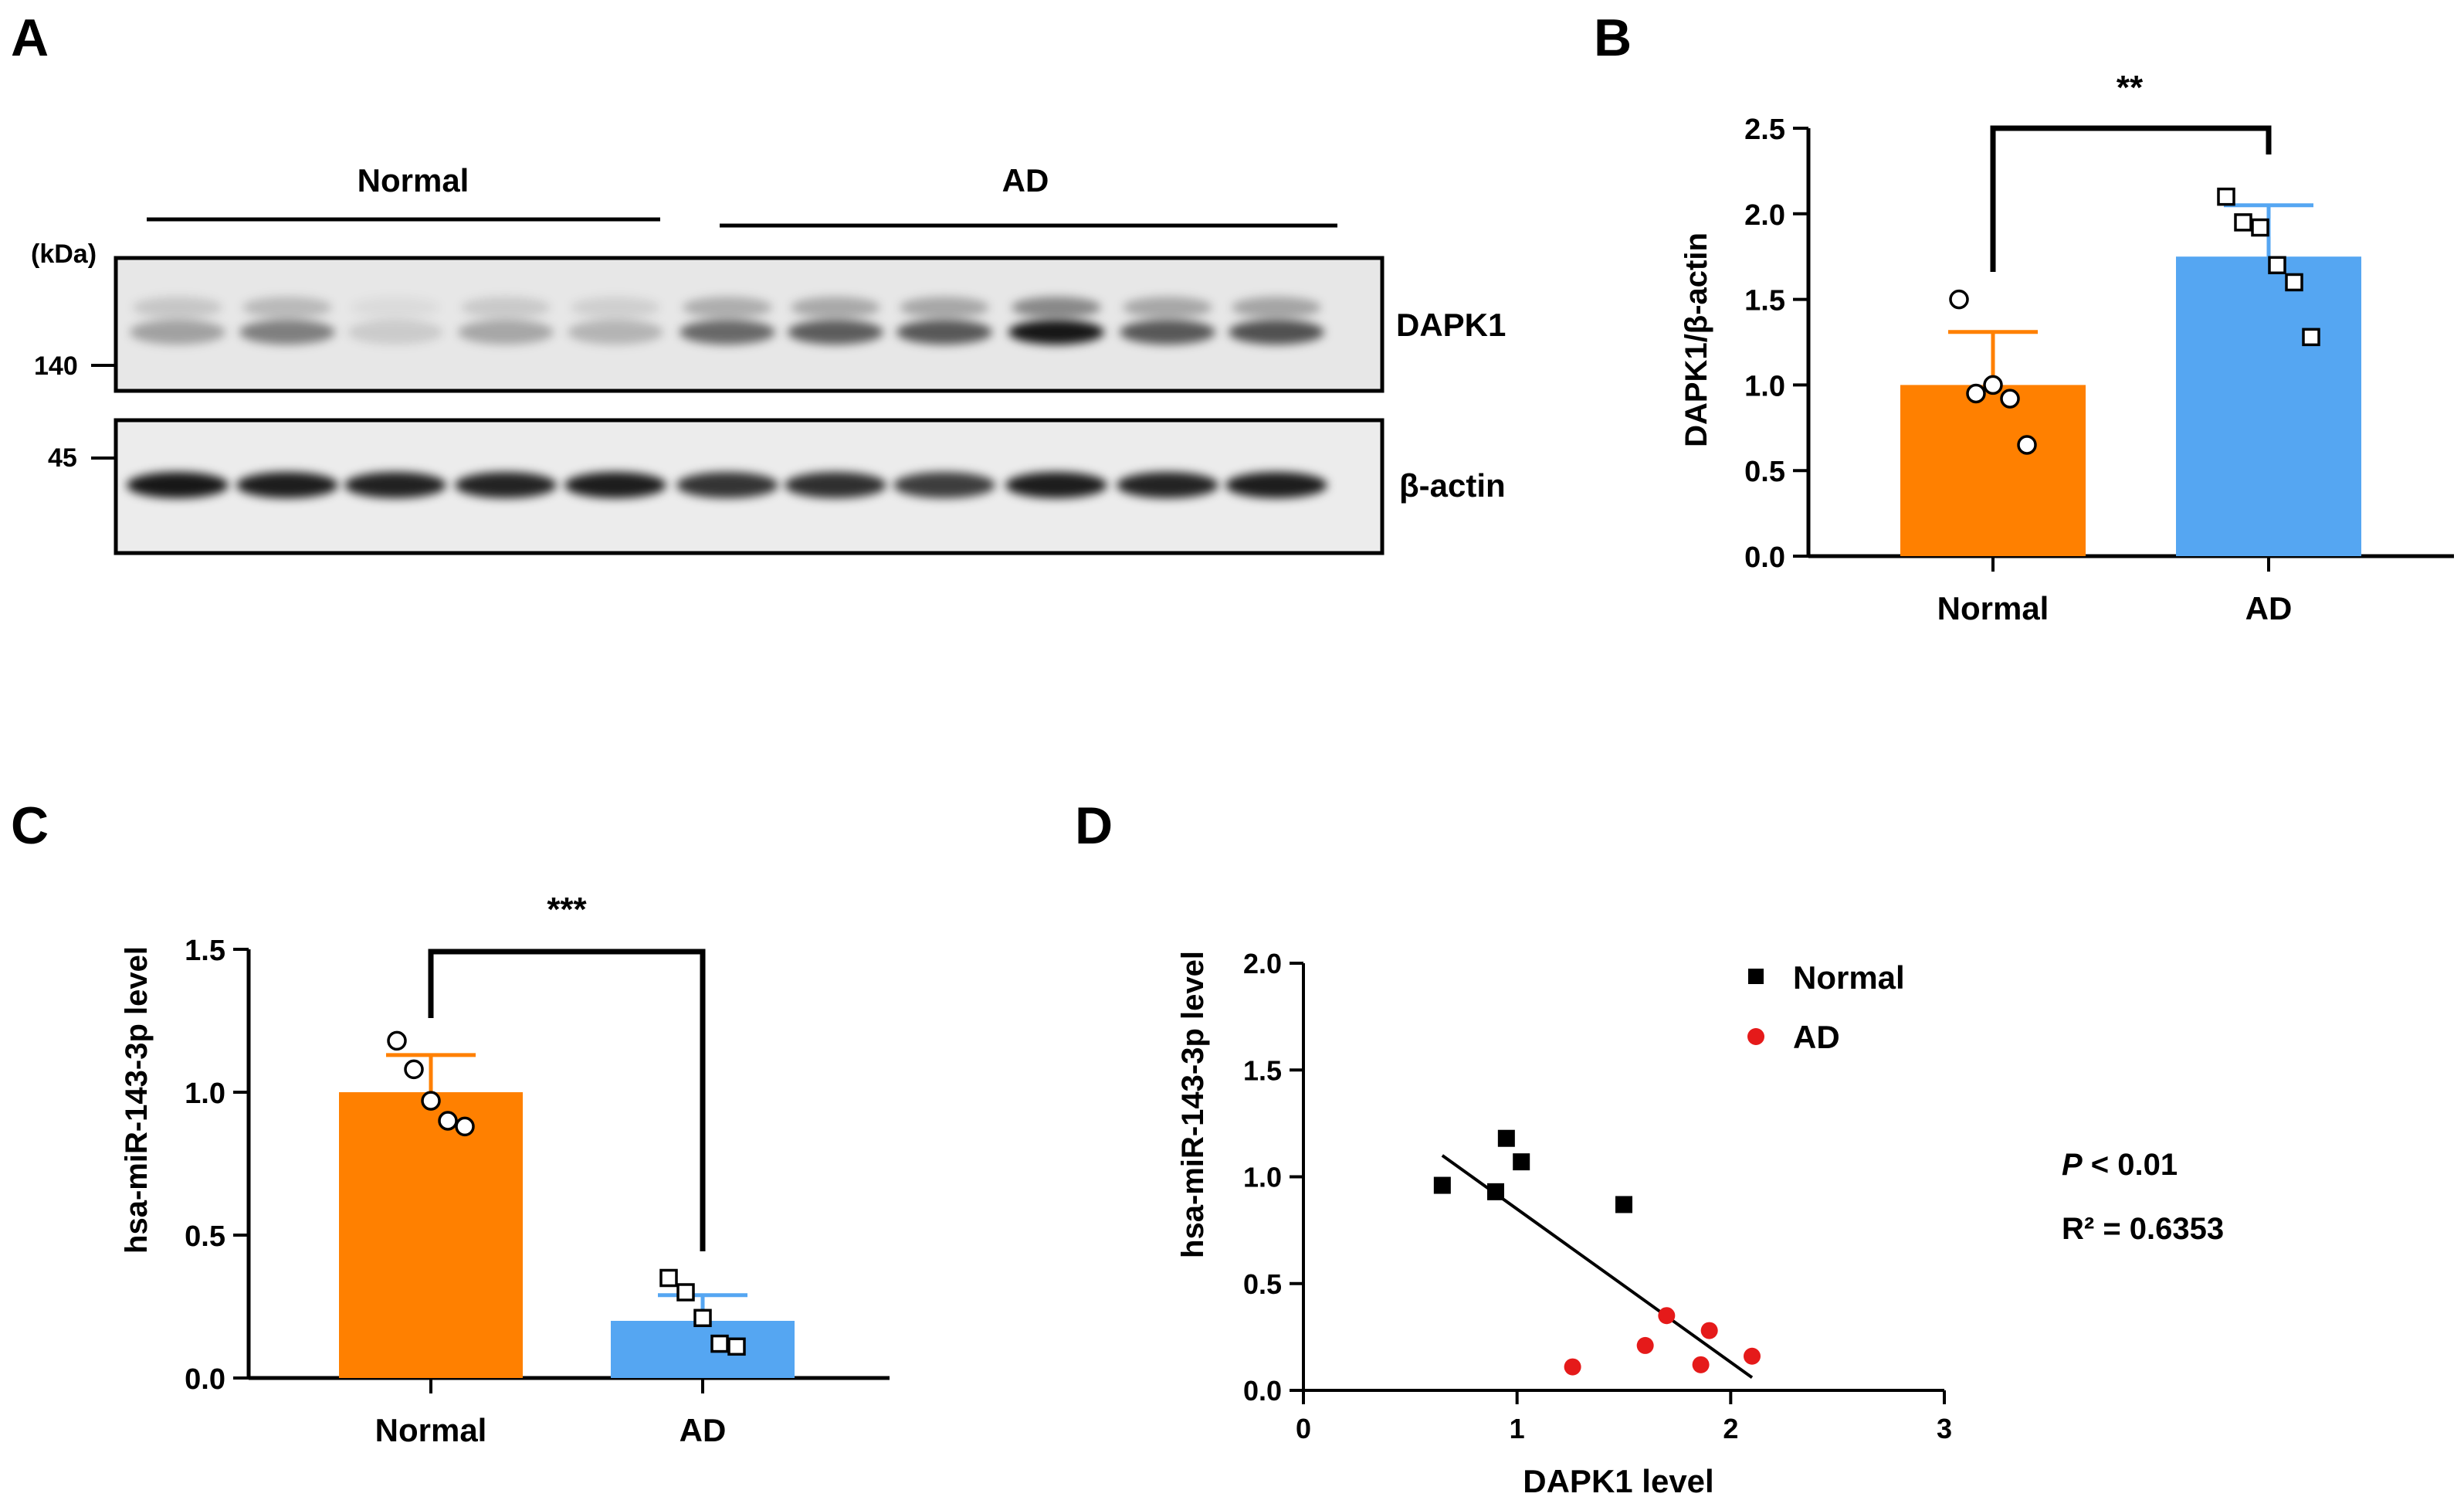  Describe the element at coordinates (1597, 1254) in the screenshot. I see `chart-d-marks` at that location.